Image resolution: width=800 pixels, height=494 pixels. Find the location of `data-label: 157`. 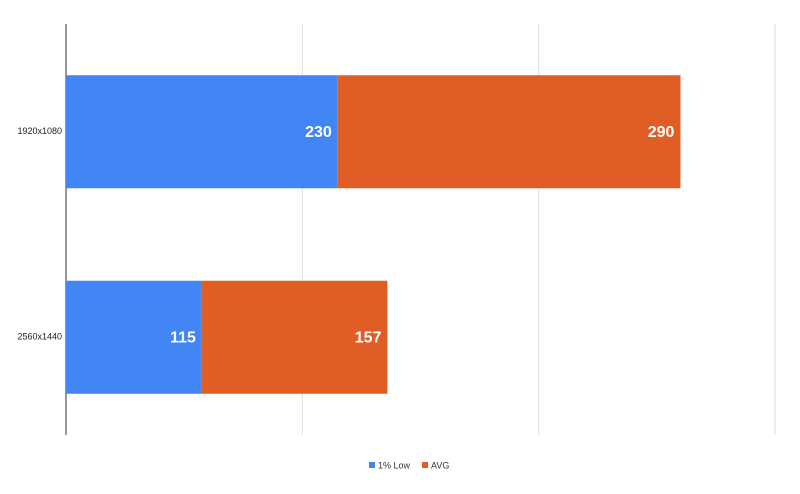

data-label: 157 is located at coordinates (368, 337).